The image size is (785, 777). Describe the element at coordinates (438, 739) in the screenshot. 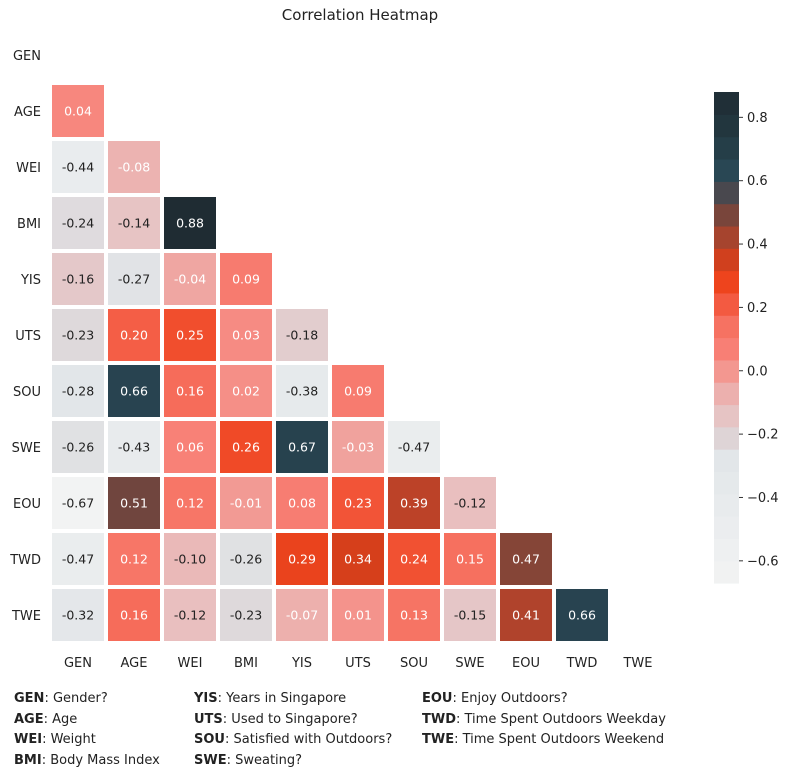

I see `legend-abbreviation: TWE` at that location.